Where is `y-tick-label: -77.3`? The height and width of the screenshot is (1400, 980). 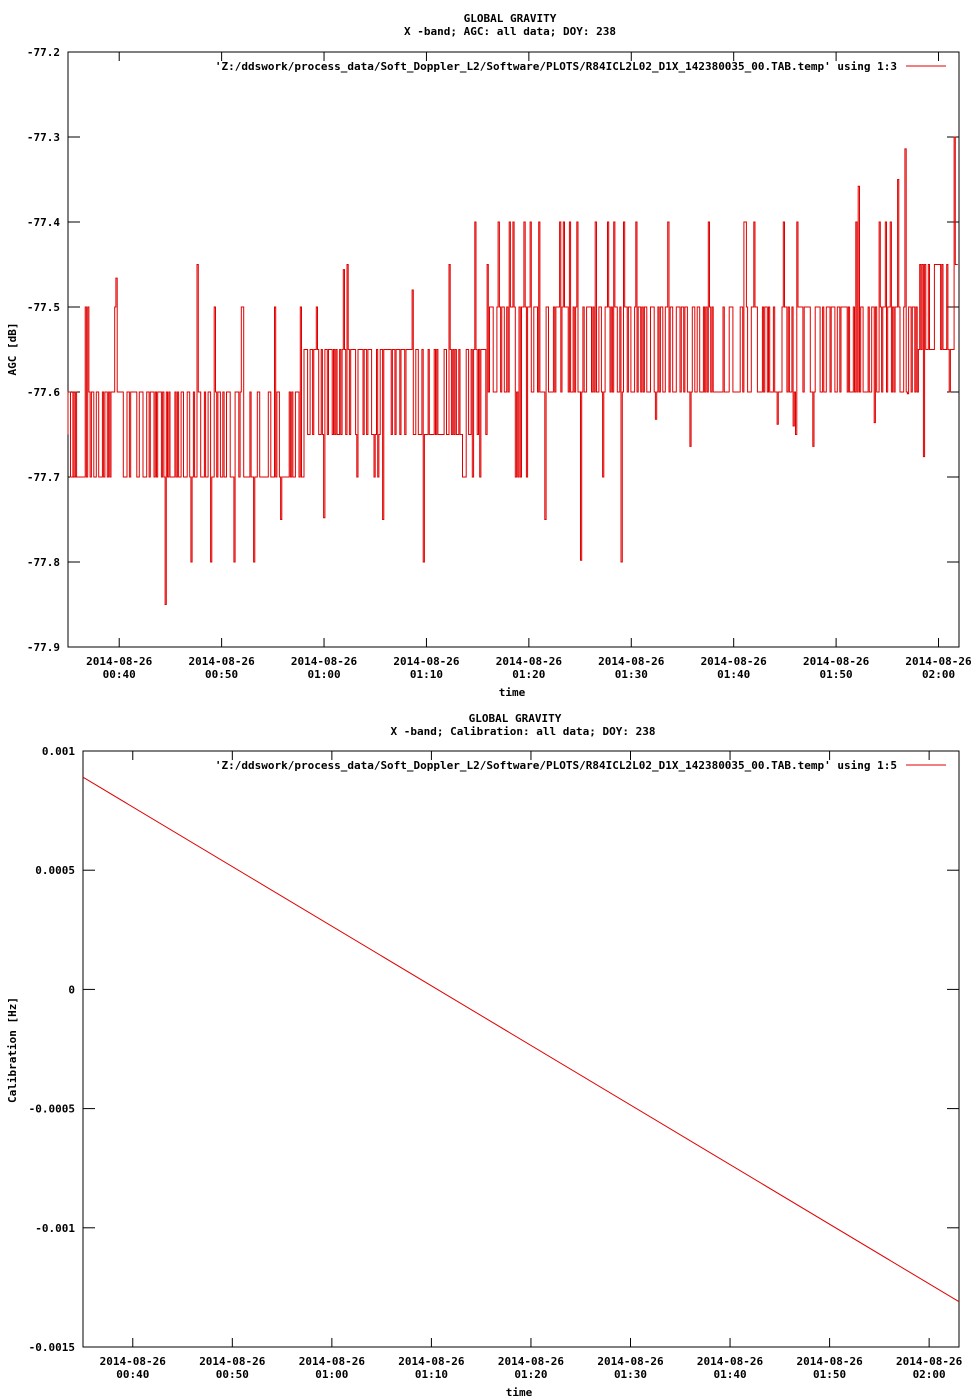
y-tick-label: -77.3 is located at coordinates (43, 137).